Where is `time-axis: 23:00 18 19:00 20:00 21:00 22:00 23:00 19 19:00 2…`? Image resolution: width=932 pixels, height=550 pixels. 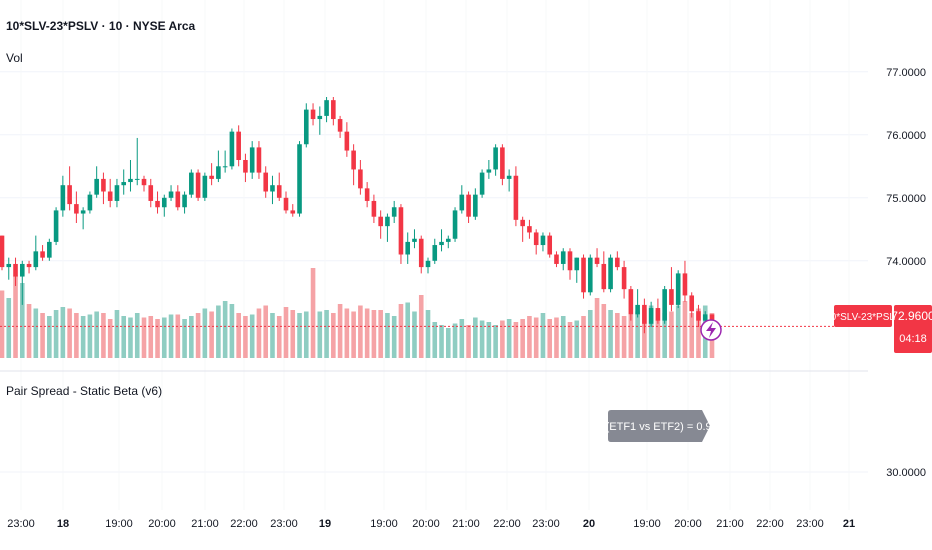
time-axis: 23:00 18 19:00 20:00 21:00 22:00 23:00 19 19:00 2… is located at coordinates (431, 524).